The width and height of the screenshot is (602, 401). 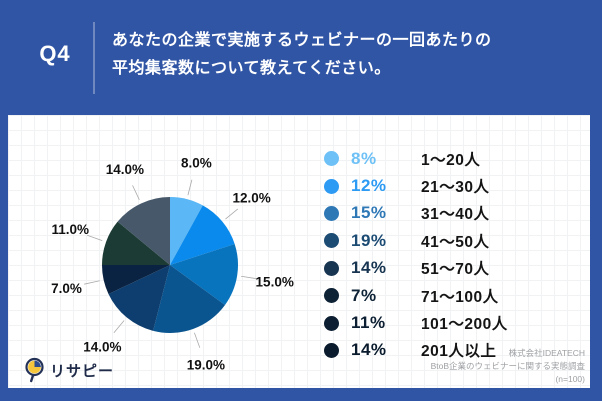 I want to click on credit-company: 株式会社IDEATECH, so click(x=546, y=353).